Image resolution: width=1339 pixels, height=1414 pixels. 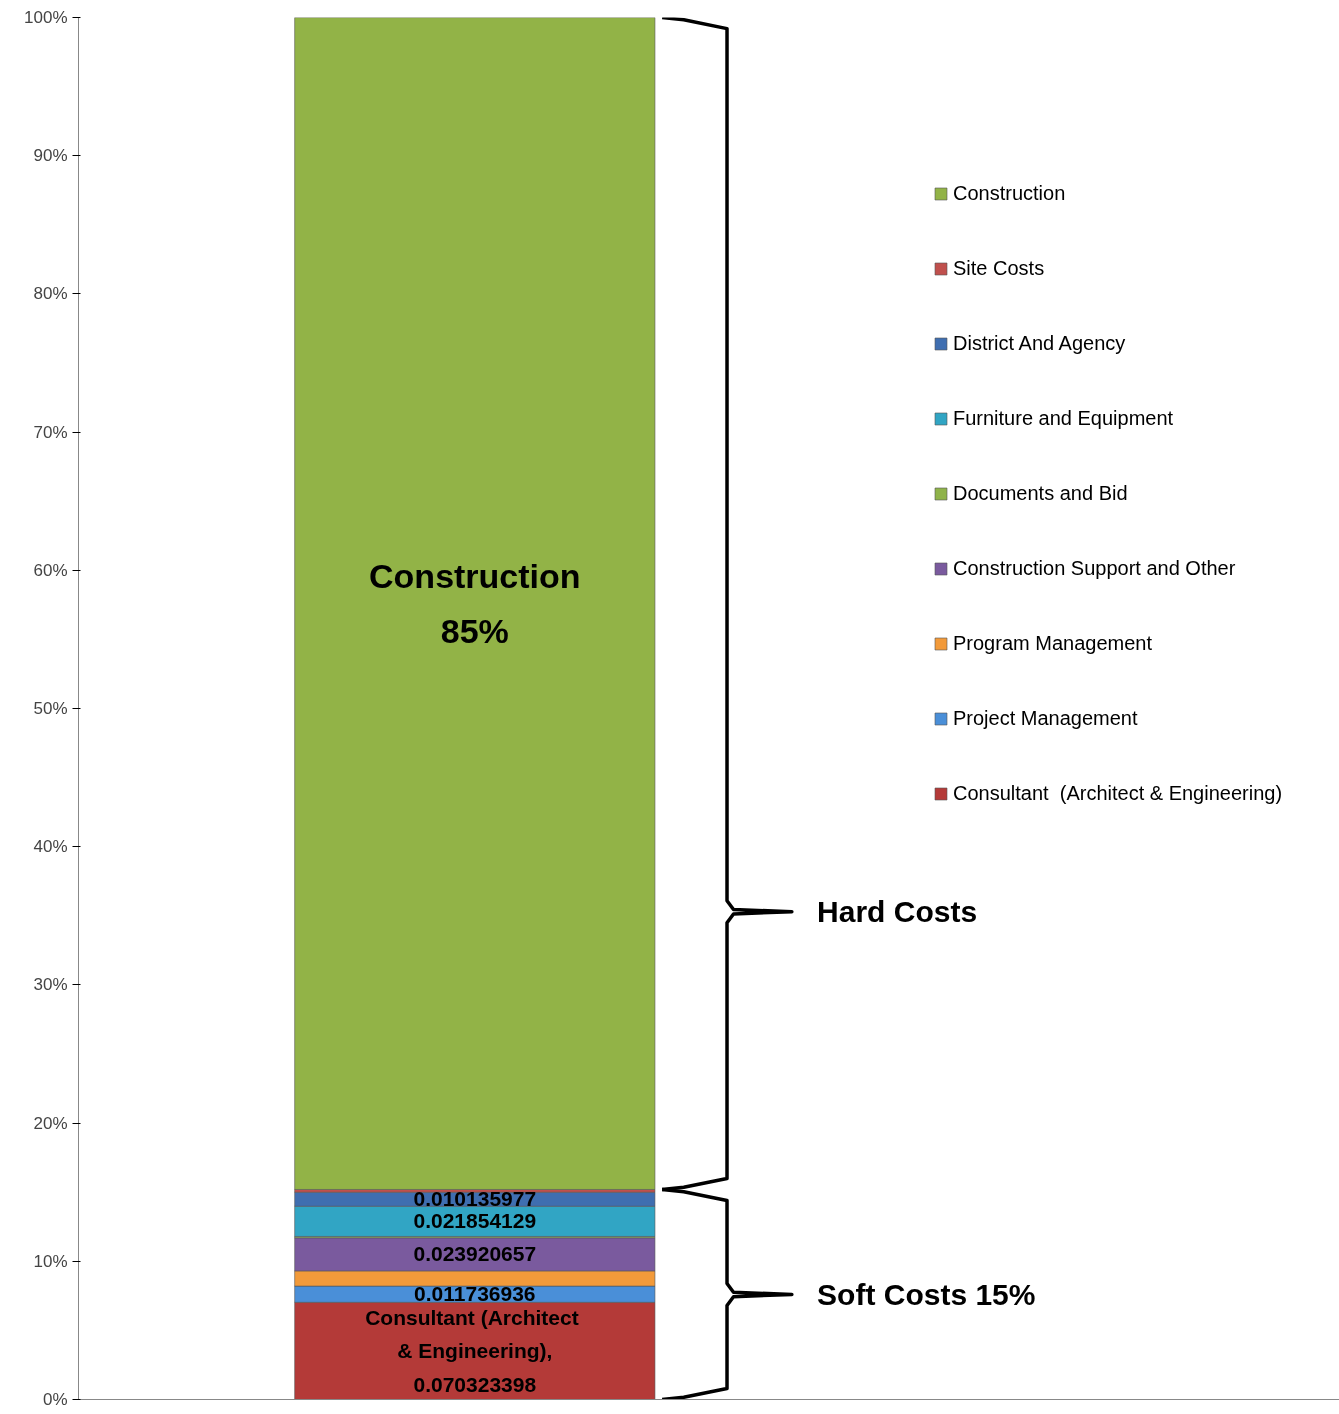 I want to click on text: Soft Costs 15%, so click(x=926, y=1294).